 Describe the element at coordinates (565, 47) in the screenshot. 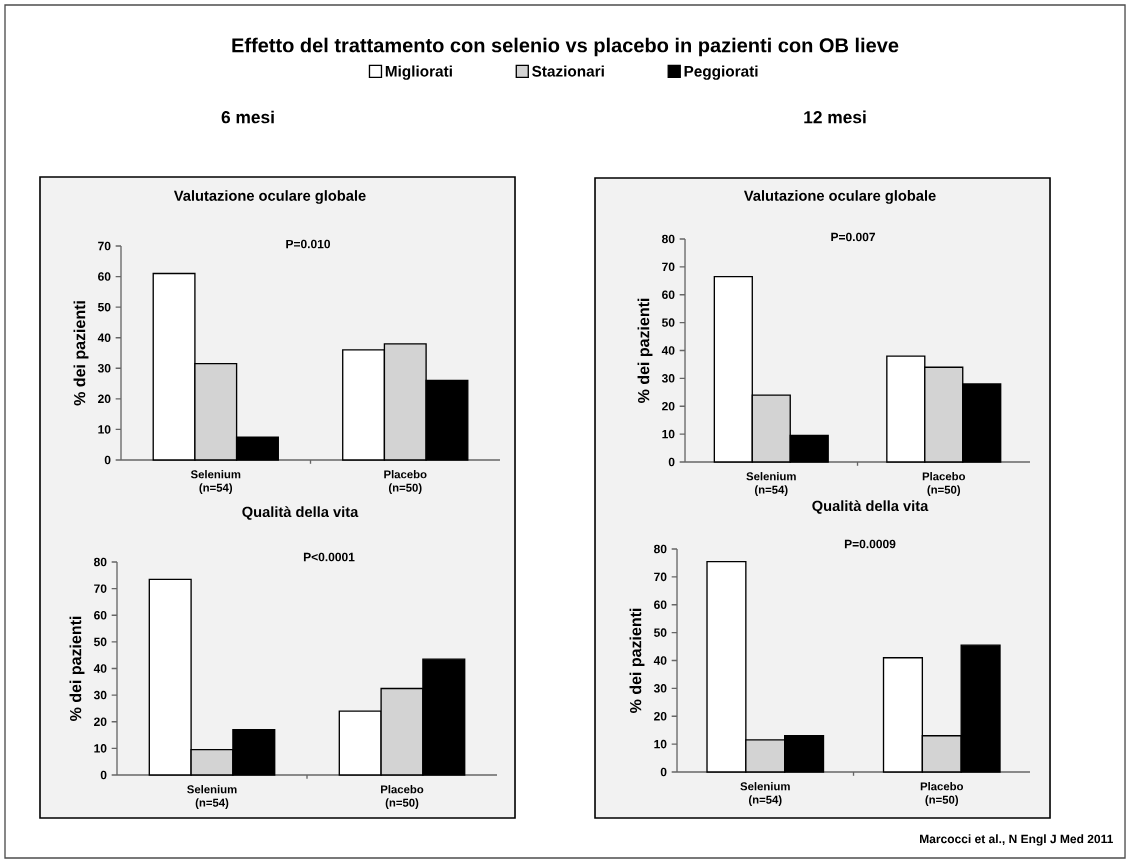

I see `text: Effetto del trattamento con selenio vs placebo in pazienti con OB lieve` at that location.